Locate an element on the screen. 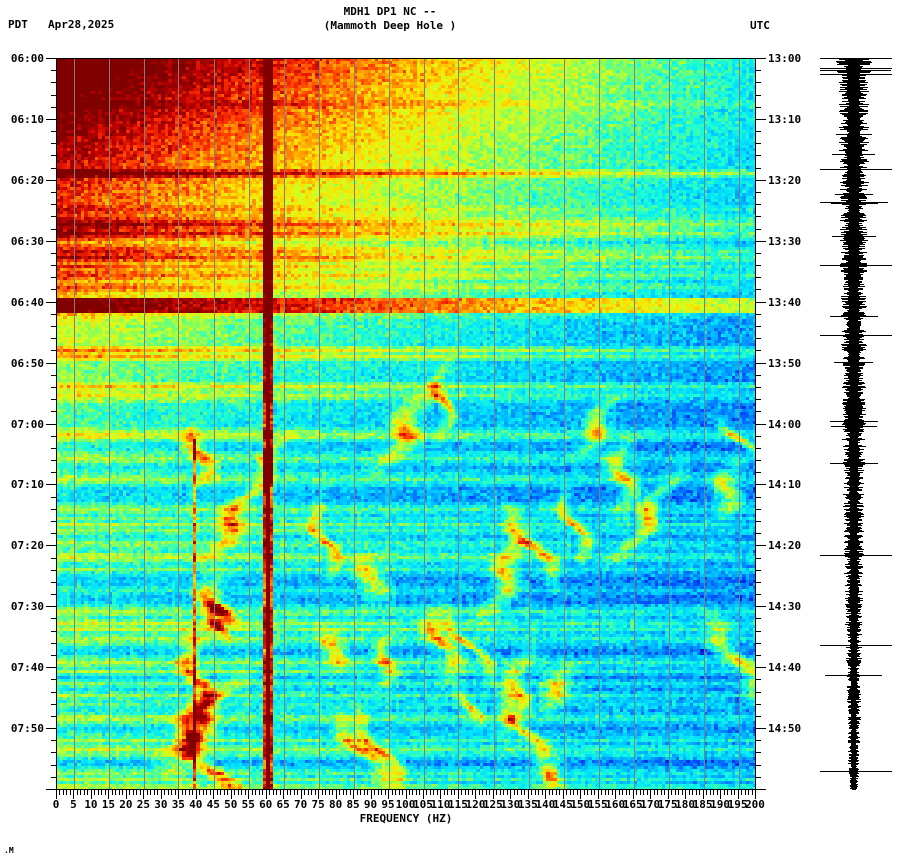 Image resolution: width=902 pixels, height=864 pixels. left-time-tick-06-00: 06:00 is located at coordinates (27, 58).